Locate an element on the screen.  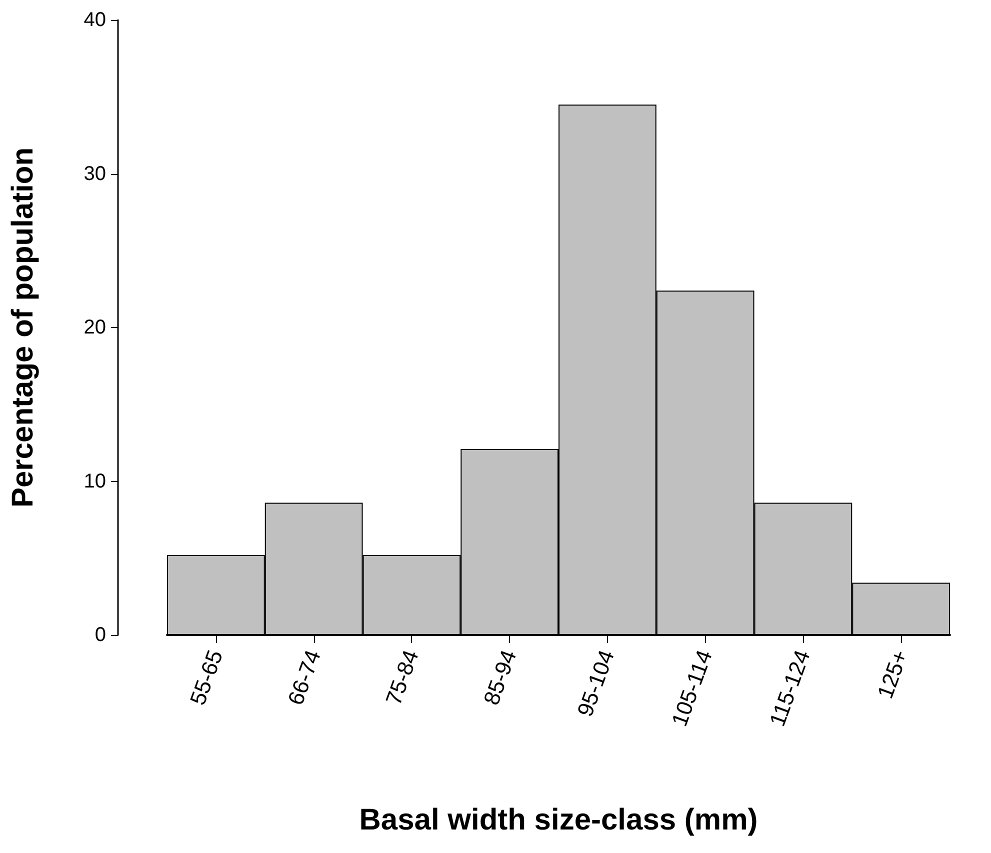
x-tick-label: 85-94 is located at coordinates (500, 677).